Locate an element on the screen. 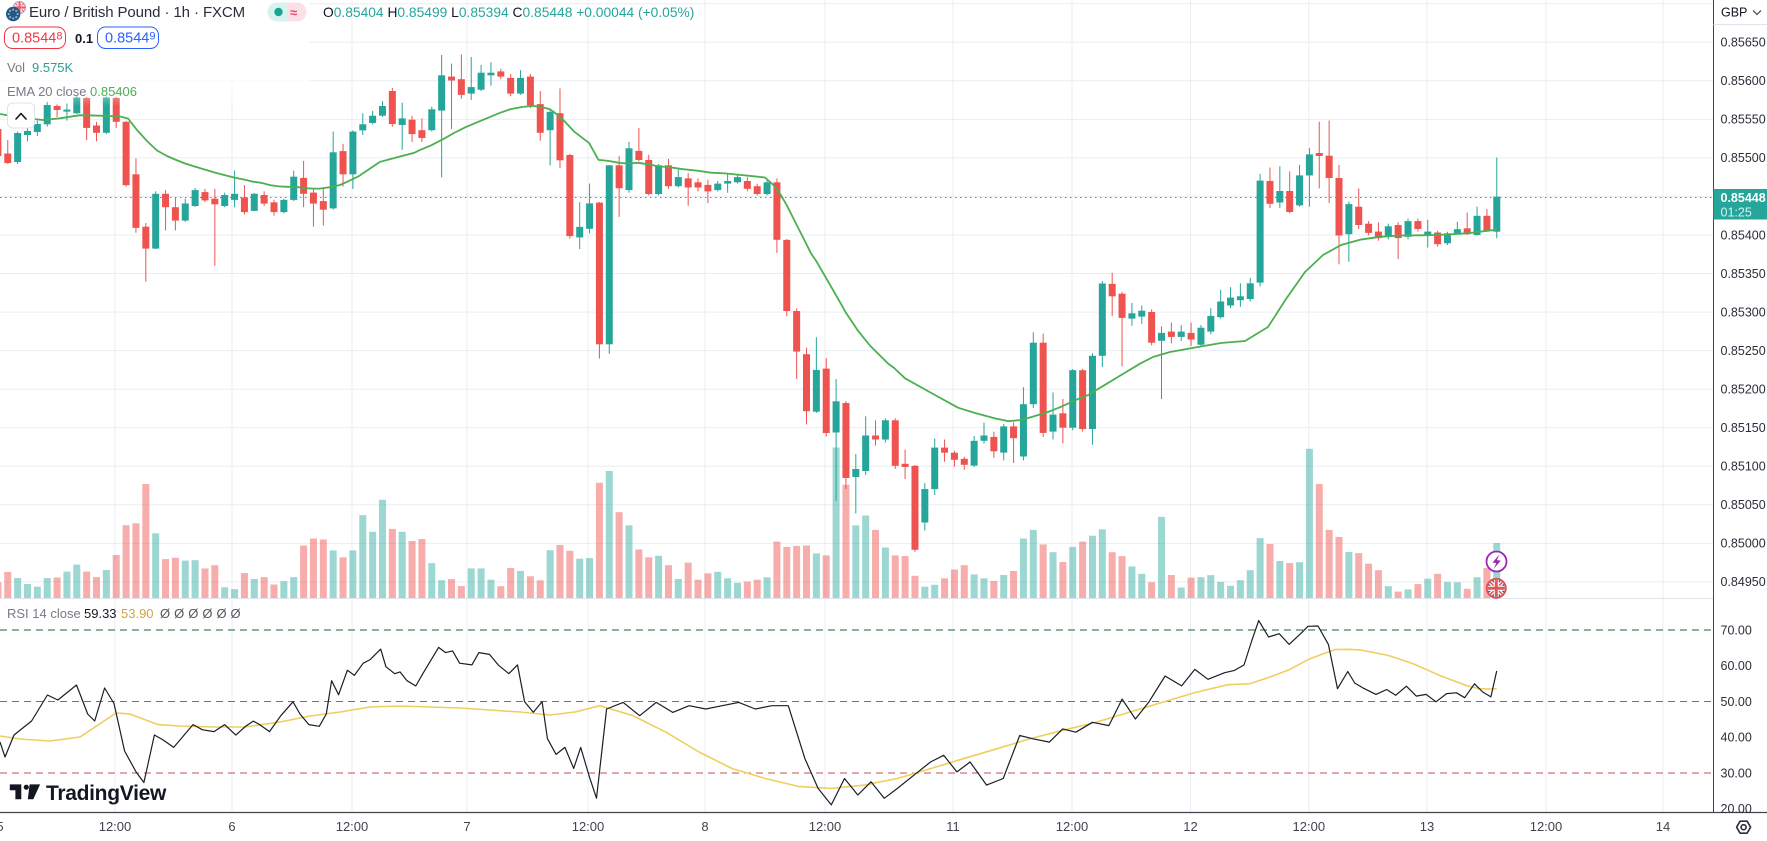 The height and width of the screenshot is (841, 1767). svg-text: RSI 14 close is located at coordinates (44, 613).